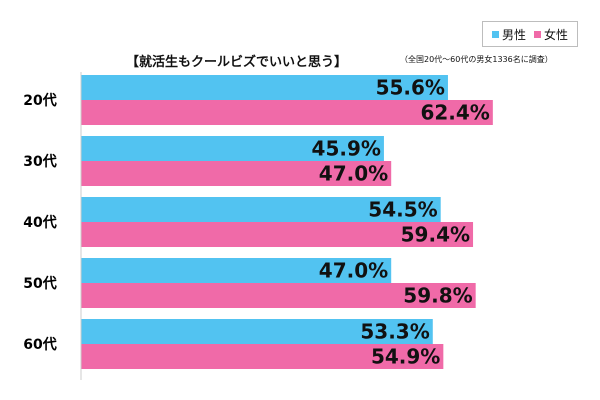 This screenshot has width=600, height=400. What do you see at coordinates (556, 34) in the screenshot?
I see `legend-label-female: 女性` at bounding box center [556, 34].